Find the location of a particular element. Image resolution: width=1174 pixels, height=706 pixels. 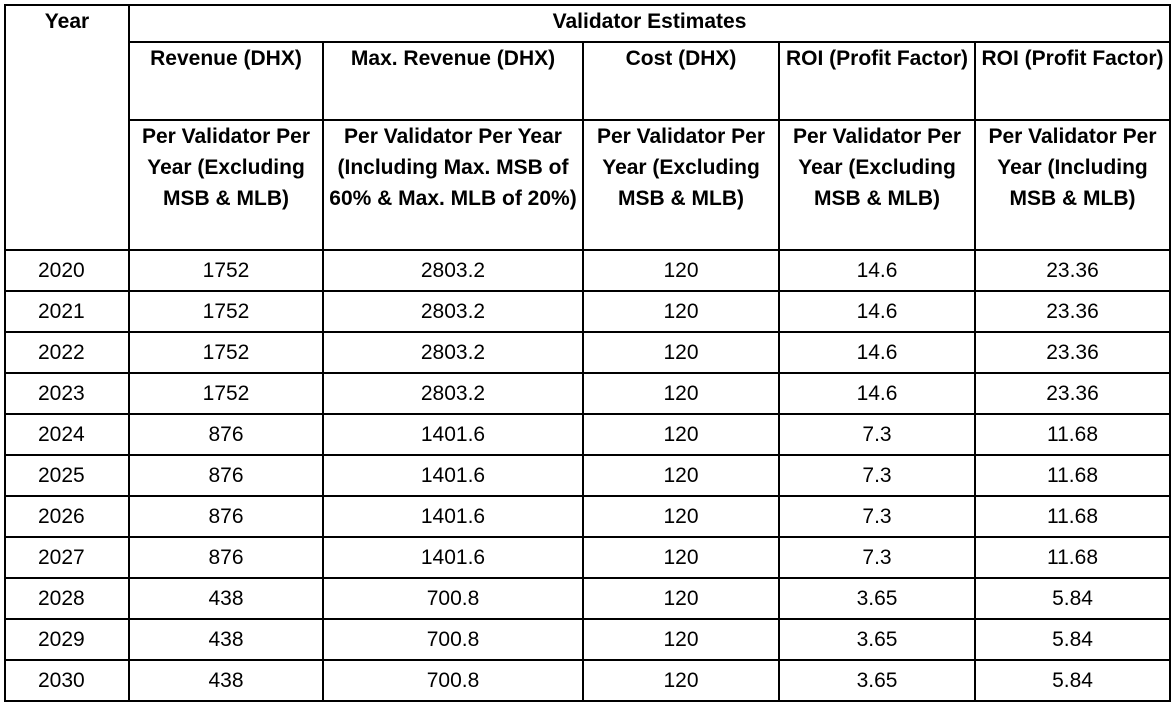

column-title: Revenue (DHX) is located at coordinates (226, 81).